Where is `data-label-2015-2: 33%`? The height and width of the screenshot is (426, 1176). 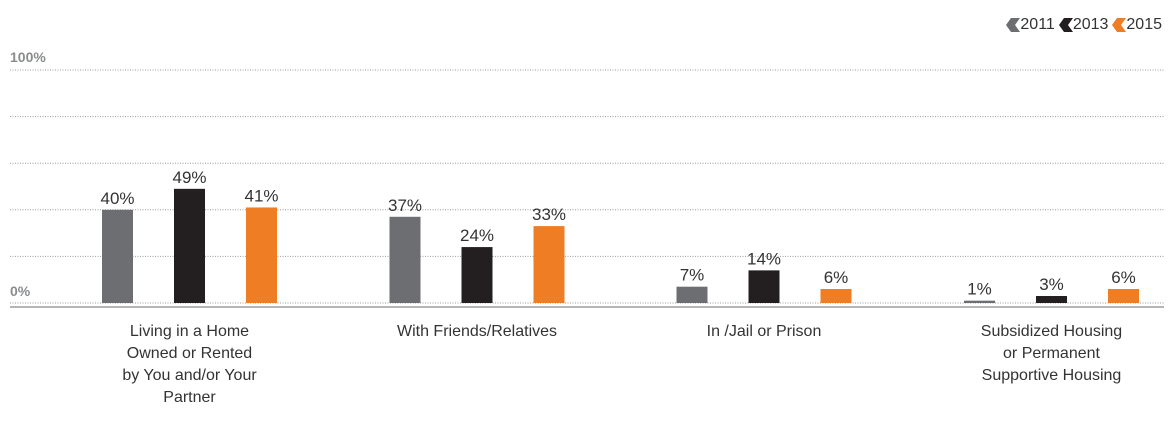 data-label-2015-2: 33% is located at coordinates (549, 214).